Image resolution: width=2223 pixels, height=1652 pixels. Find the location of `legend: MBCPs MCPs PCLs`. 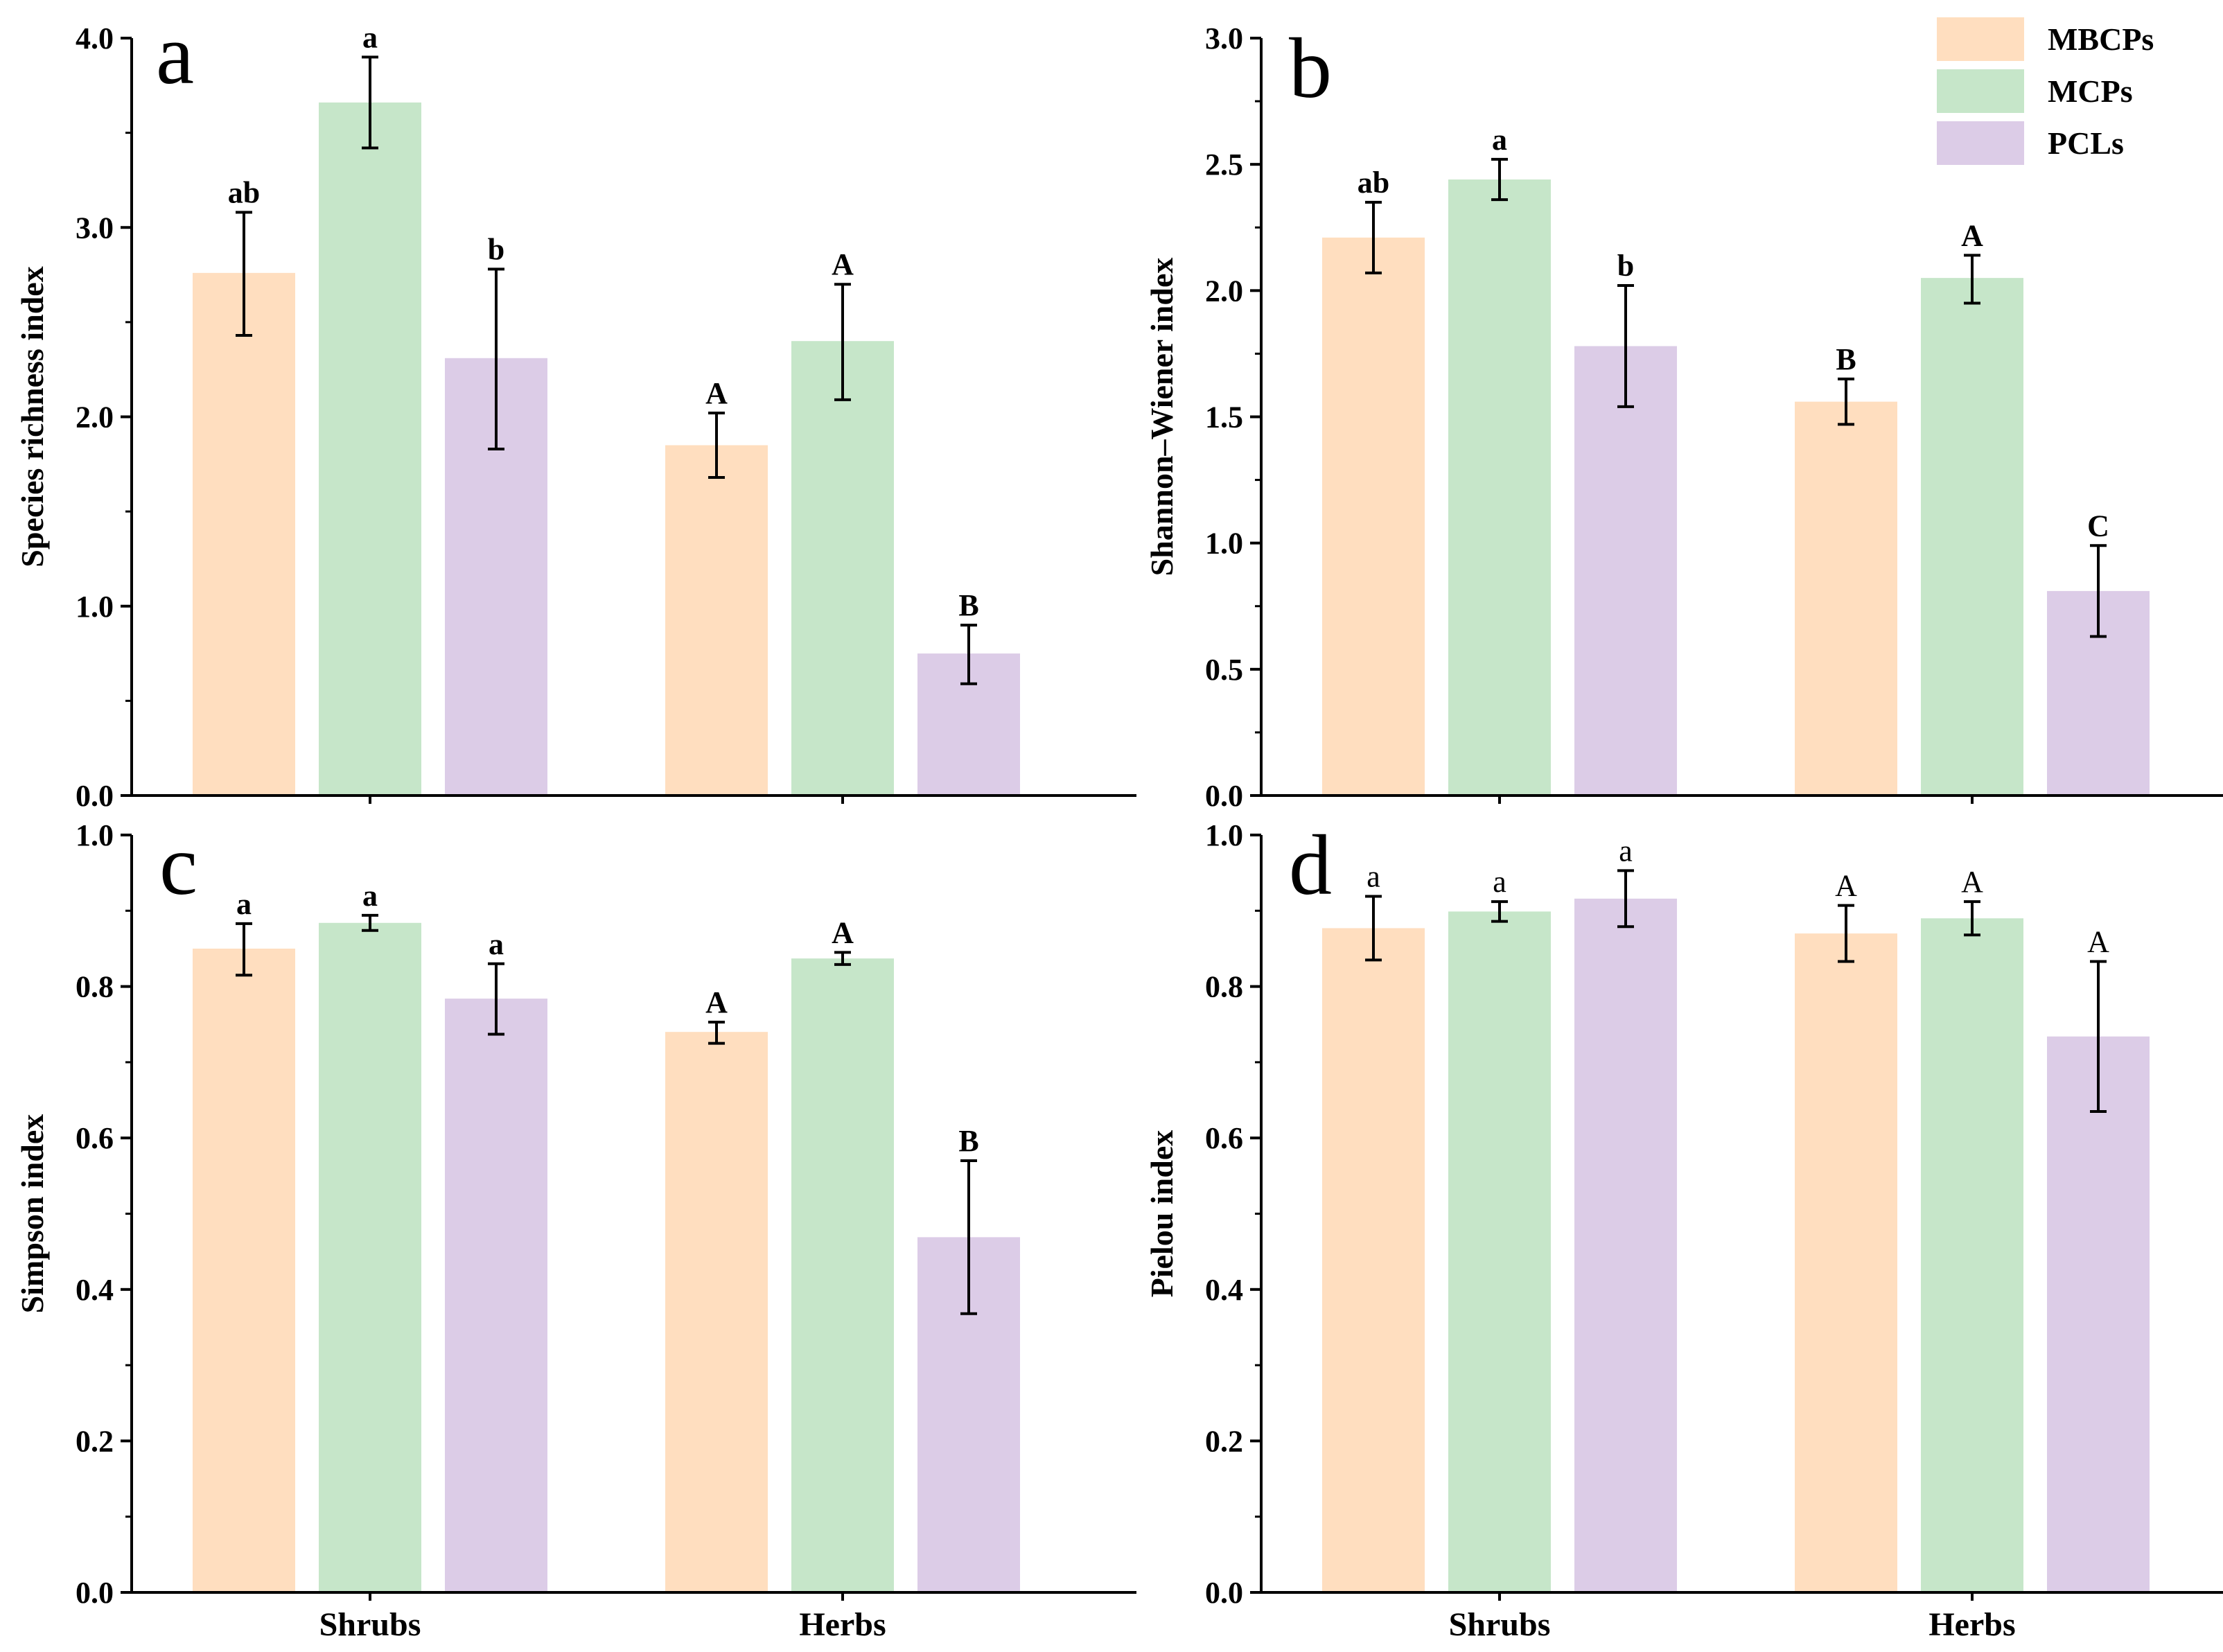

legend: MBCPs MCPs PCLs is located at coordinates (2046, 91).